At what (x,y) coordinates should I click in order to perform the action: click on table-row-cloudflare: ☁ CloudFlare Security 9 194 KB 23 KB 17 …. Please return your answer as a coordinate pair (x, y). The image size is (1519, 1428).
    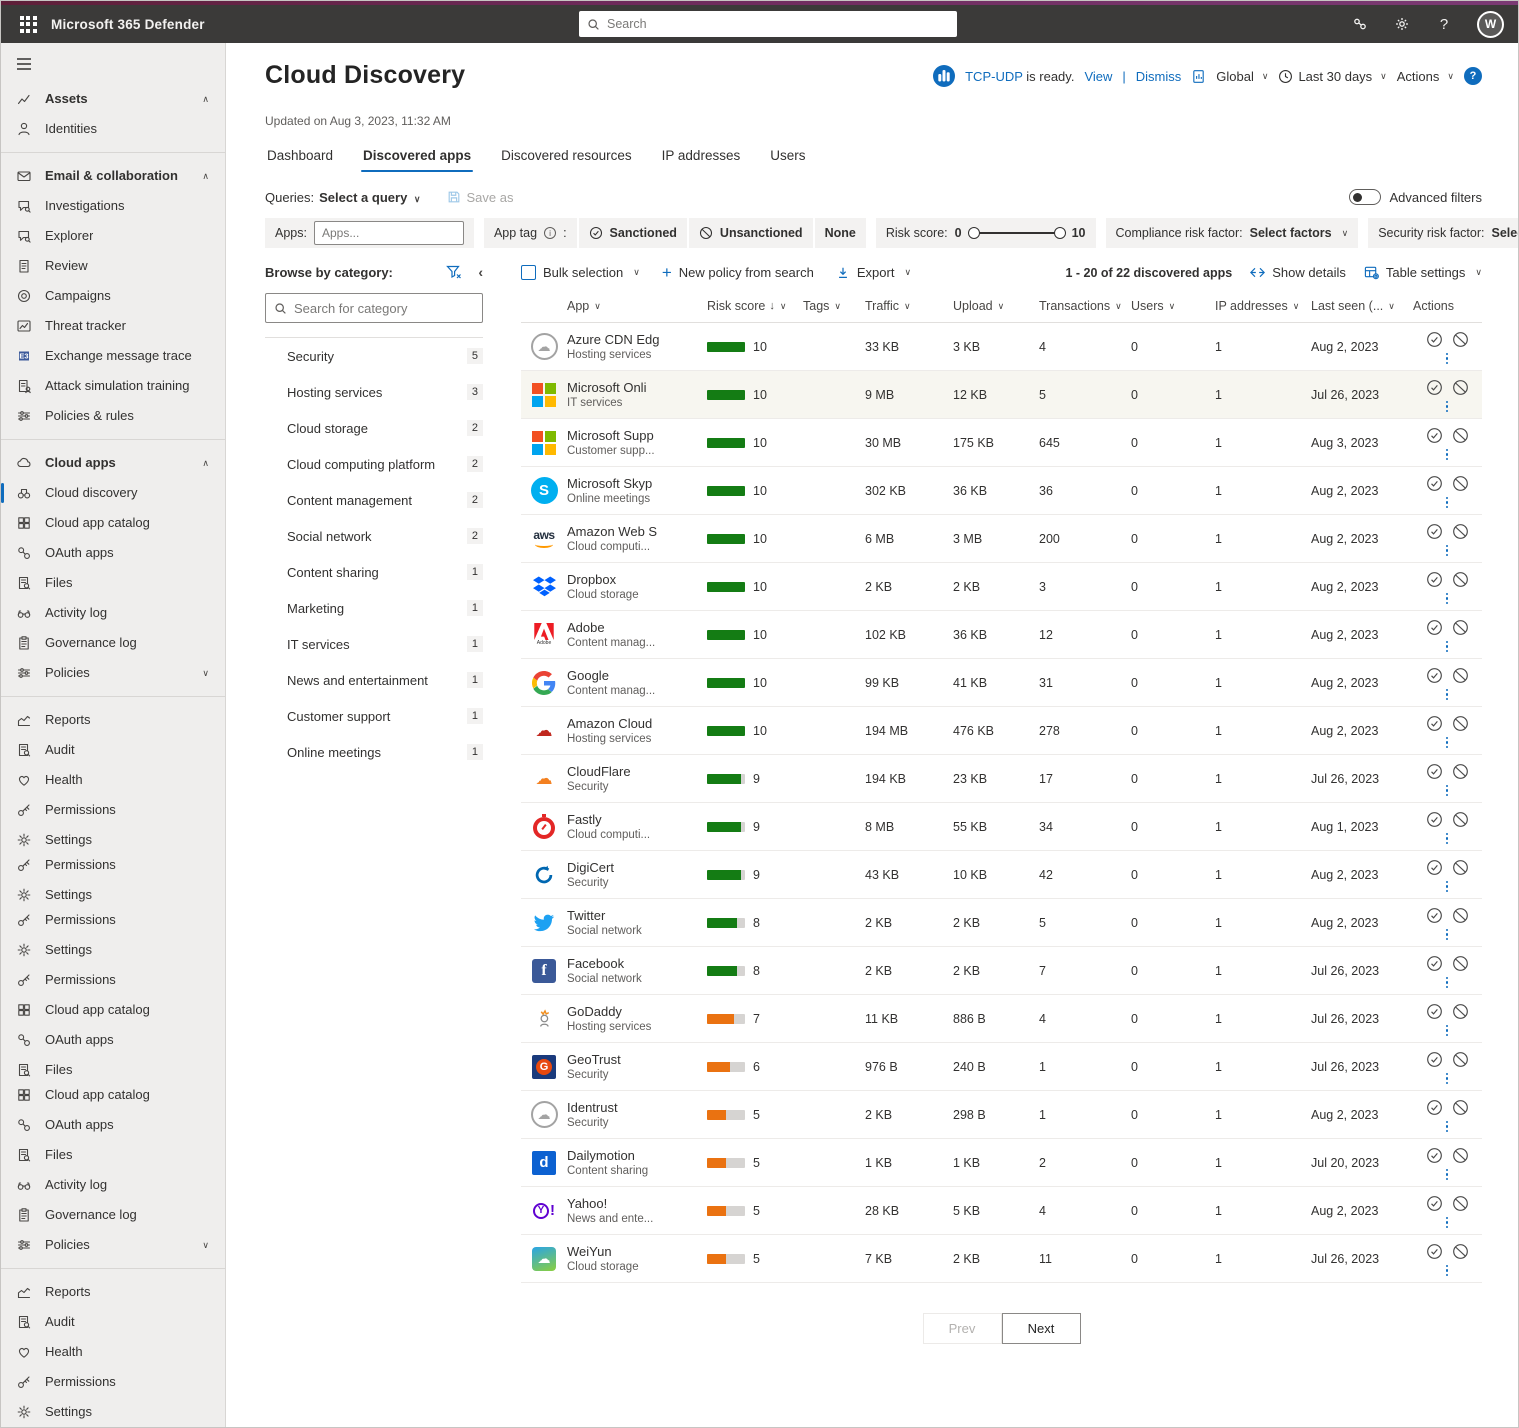
    Looking at the image, I should click on (1001, 779).